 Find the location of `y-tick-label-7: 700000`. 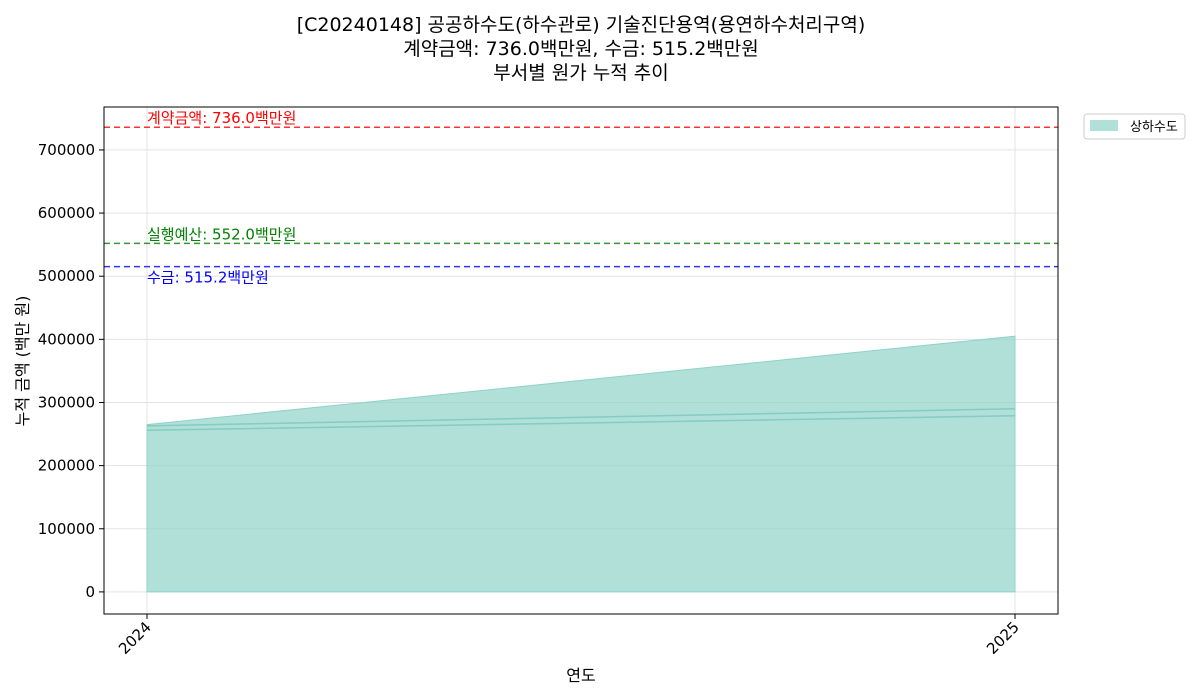

y-tick-label-7: 700000 is located at coordinates (66, 150).